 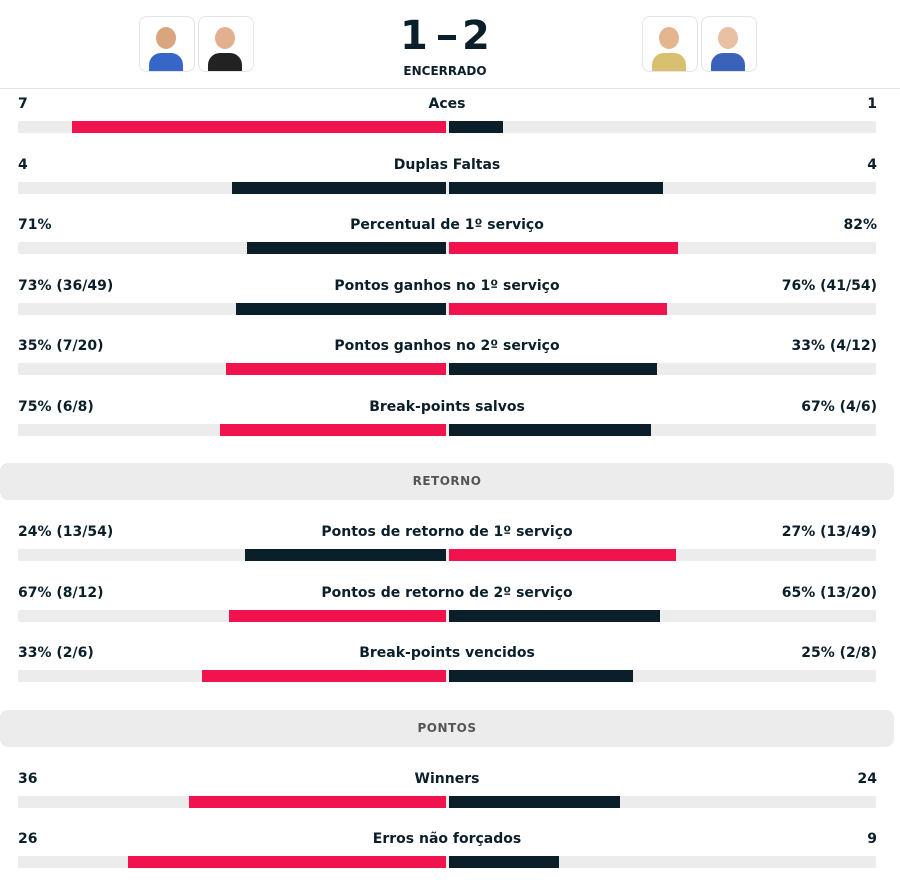 What do you see at coordinates (23, 164) in the screenshot?
I see `home-value: 4` at bounding box center [23, 164].